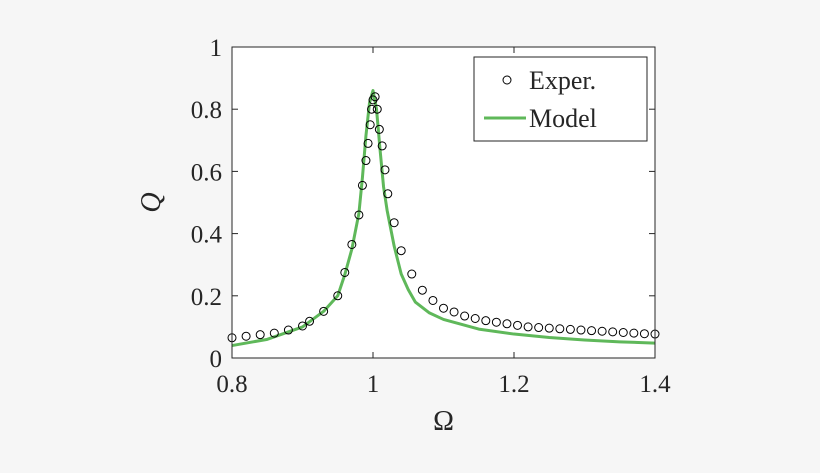 This screenshot has width=820, height=473. Describe the element at coordinates (513, 384) in the screenshot. I see `x-tick-label: 1.2` at that location.